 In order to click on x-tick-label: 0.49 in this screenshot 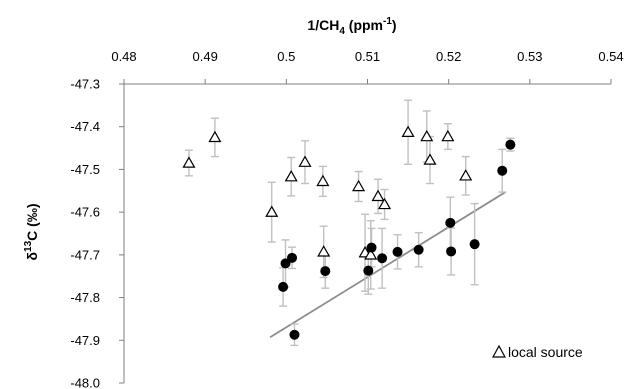, I will do `click(205, 56)`.